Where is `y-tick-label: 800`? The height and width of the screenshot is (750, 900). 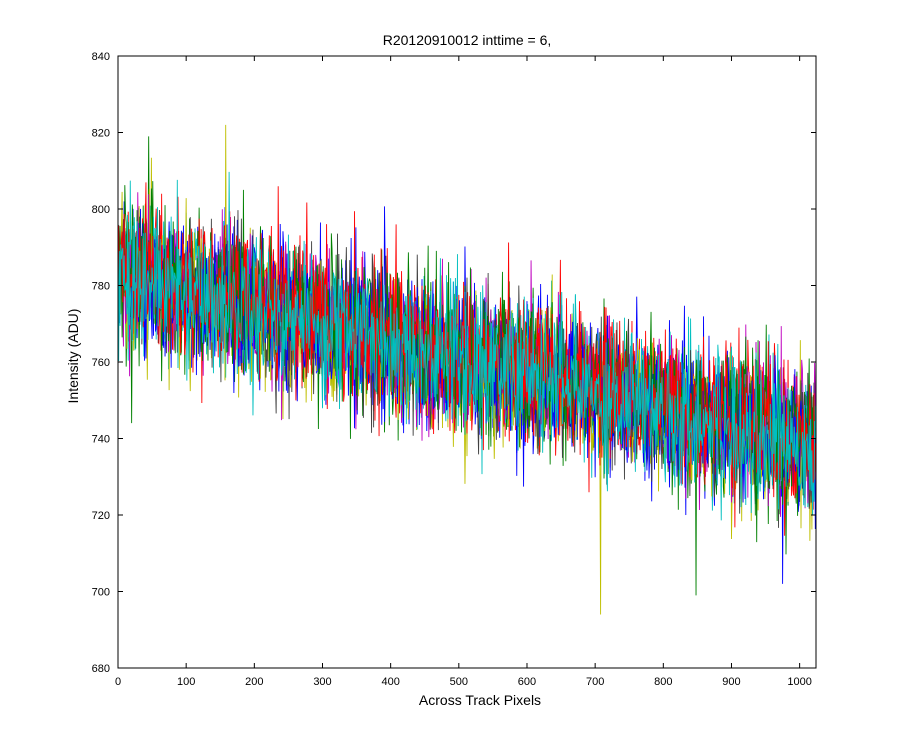 y-tick-label: 800 is located at coordinates (101, 210).